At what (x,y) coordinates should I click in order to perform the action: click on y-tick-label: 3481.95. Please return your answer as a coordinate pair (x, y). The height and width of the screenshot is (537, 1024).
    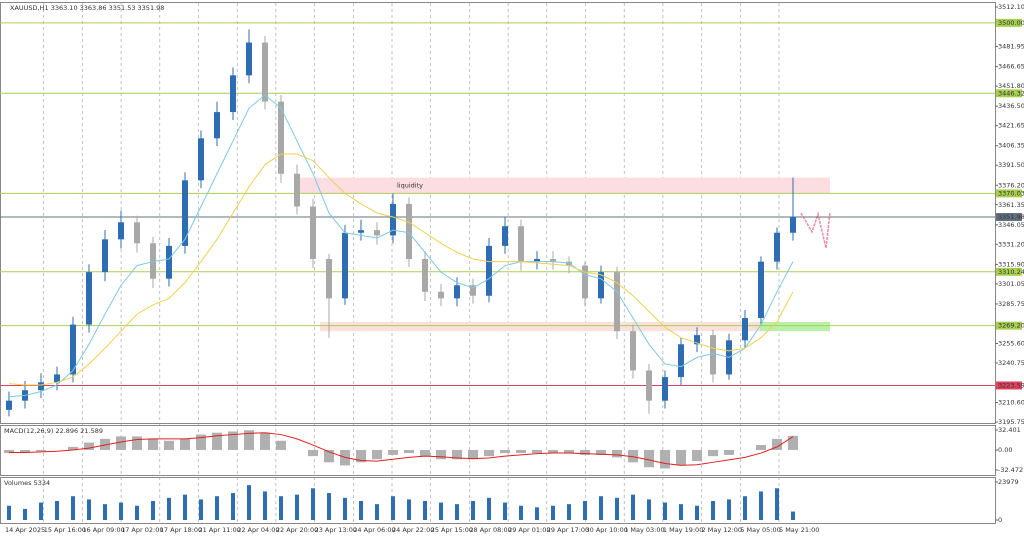
    Looking at the image, I should click on (1011, 47).